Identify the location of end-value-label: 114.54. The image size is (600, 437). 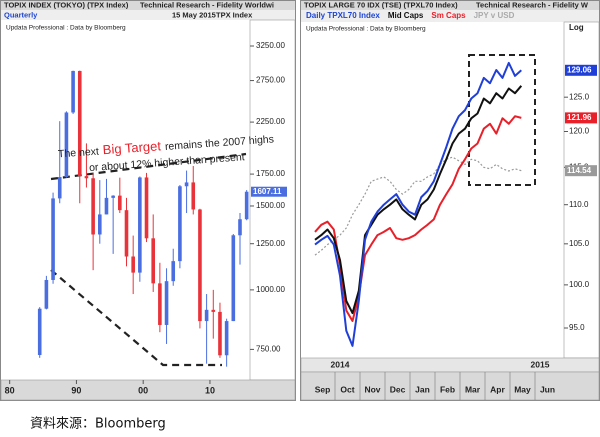
(579, 170).